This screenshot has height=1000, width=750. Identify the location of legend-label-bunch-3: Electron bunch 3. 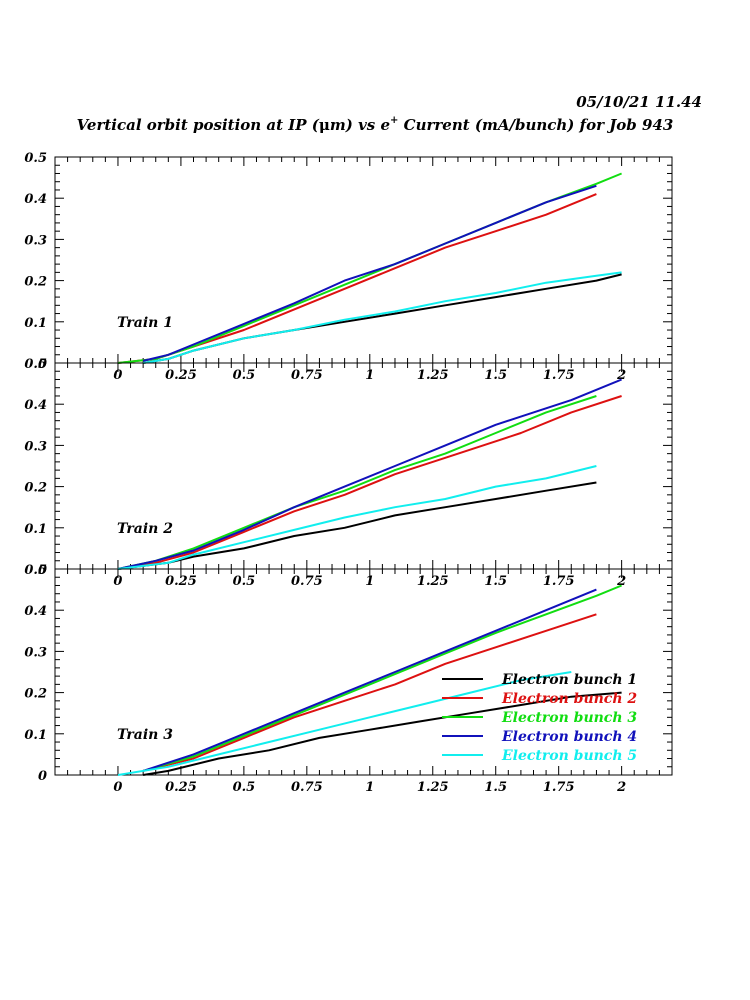
(569, 718).